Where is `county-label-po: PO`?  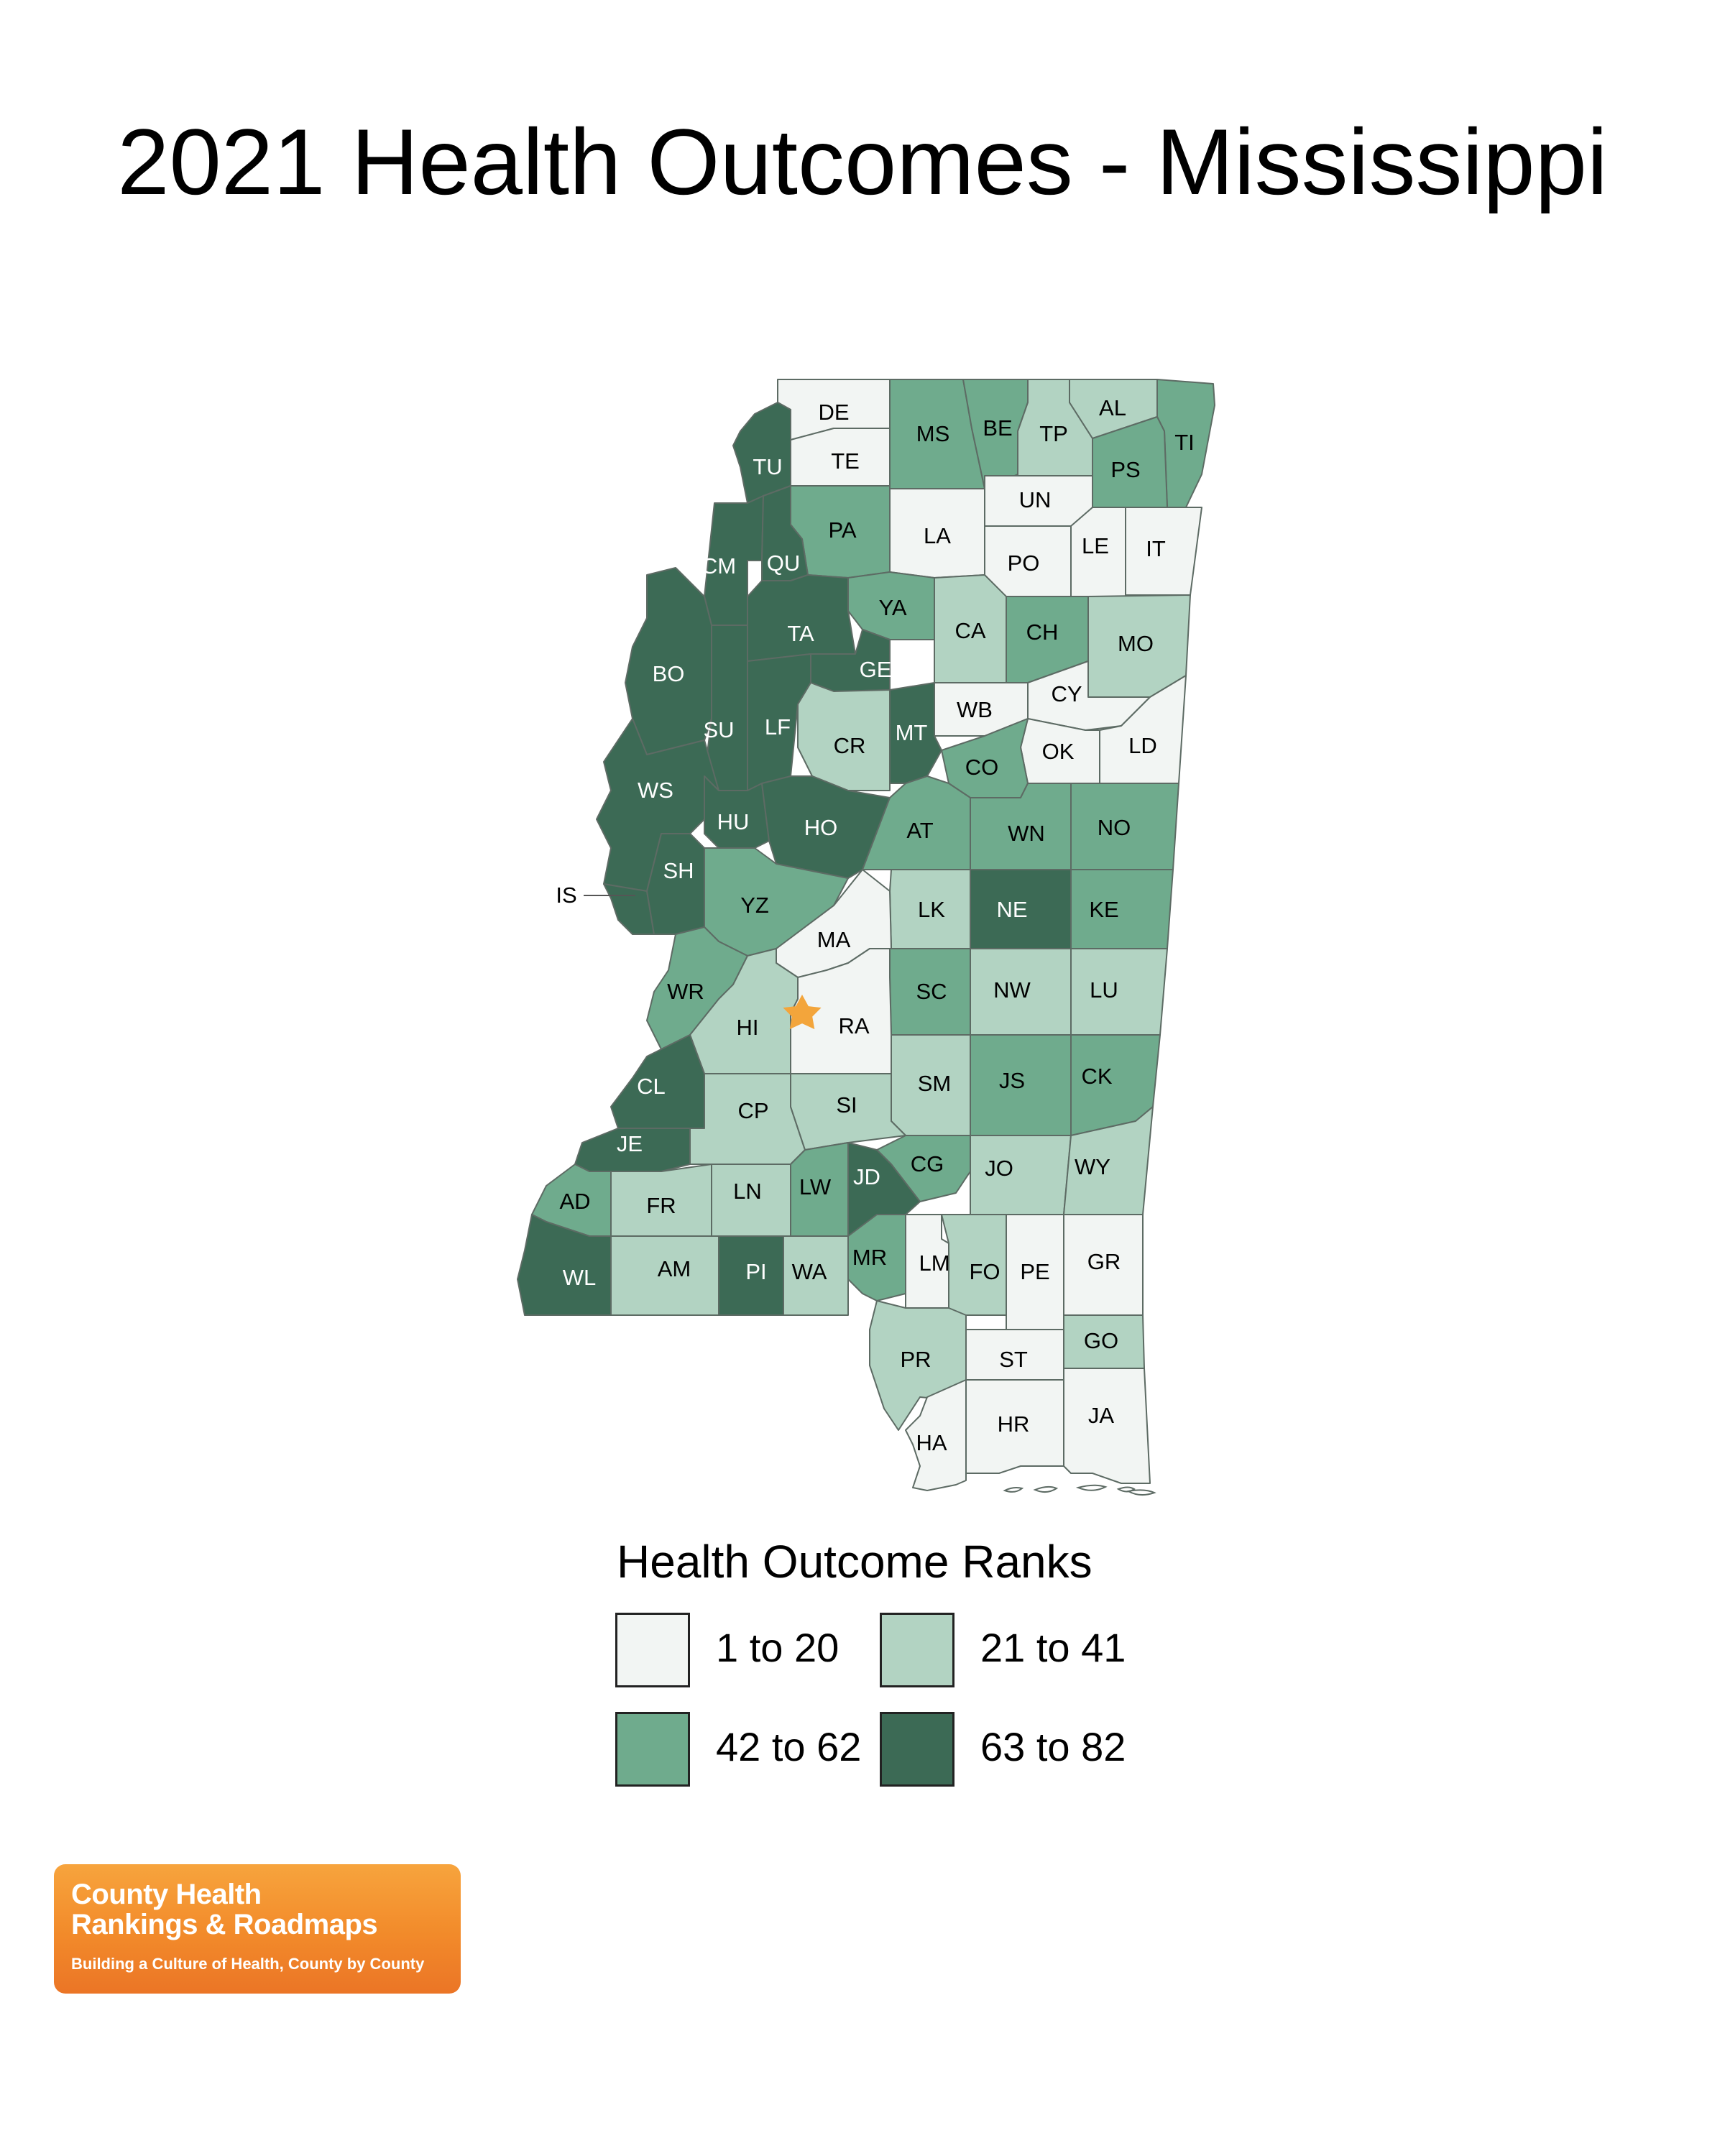 county-label-po: PO is located at coordinates (1024, 563).